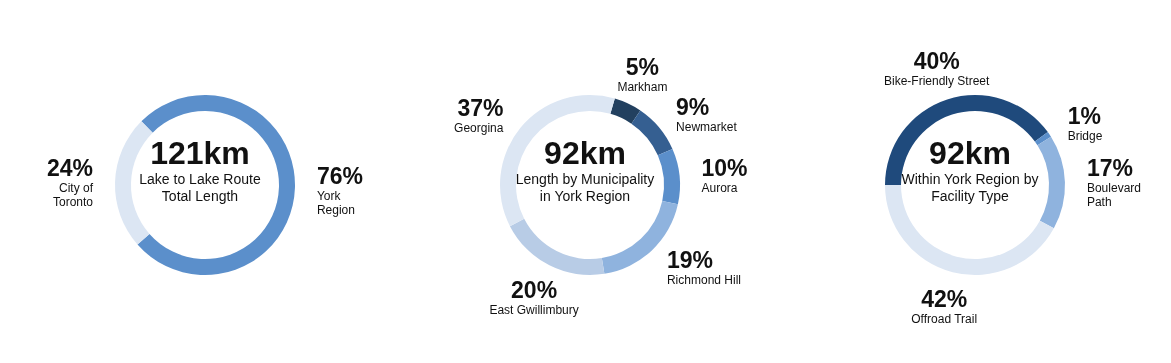 The height and width of the screenshot is (363, 1171). Describe the element at coordinates (719, 188) in the screenshot. I see `slice-label: Aurora` at that location.